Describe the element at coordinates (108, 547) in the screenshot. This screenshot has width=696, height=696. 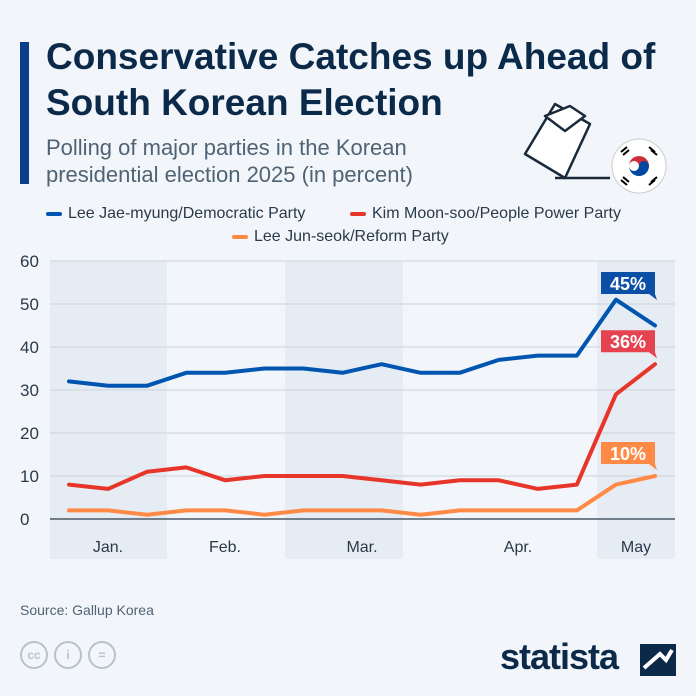
I see `x-tick-label: Jan.` at that location.